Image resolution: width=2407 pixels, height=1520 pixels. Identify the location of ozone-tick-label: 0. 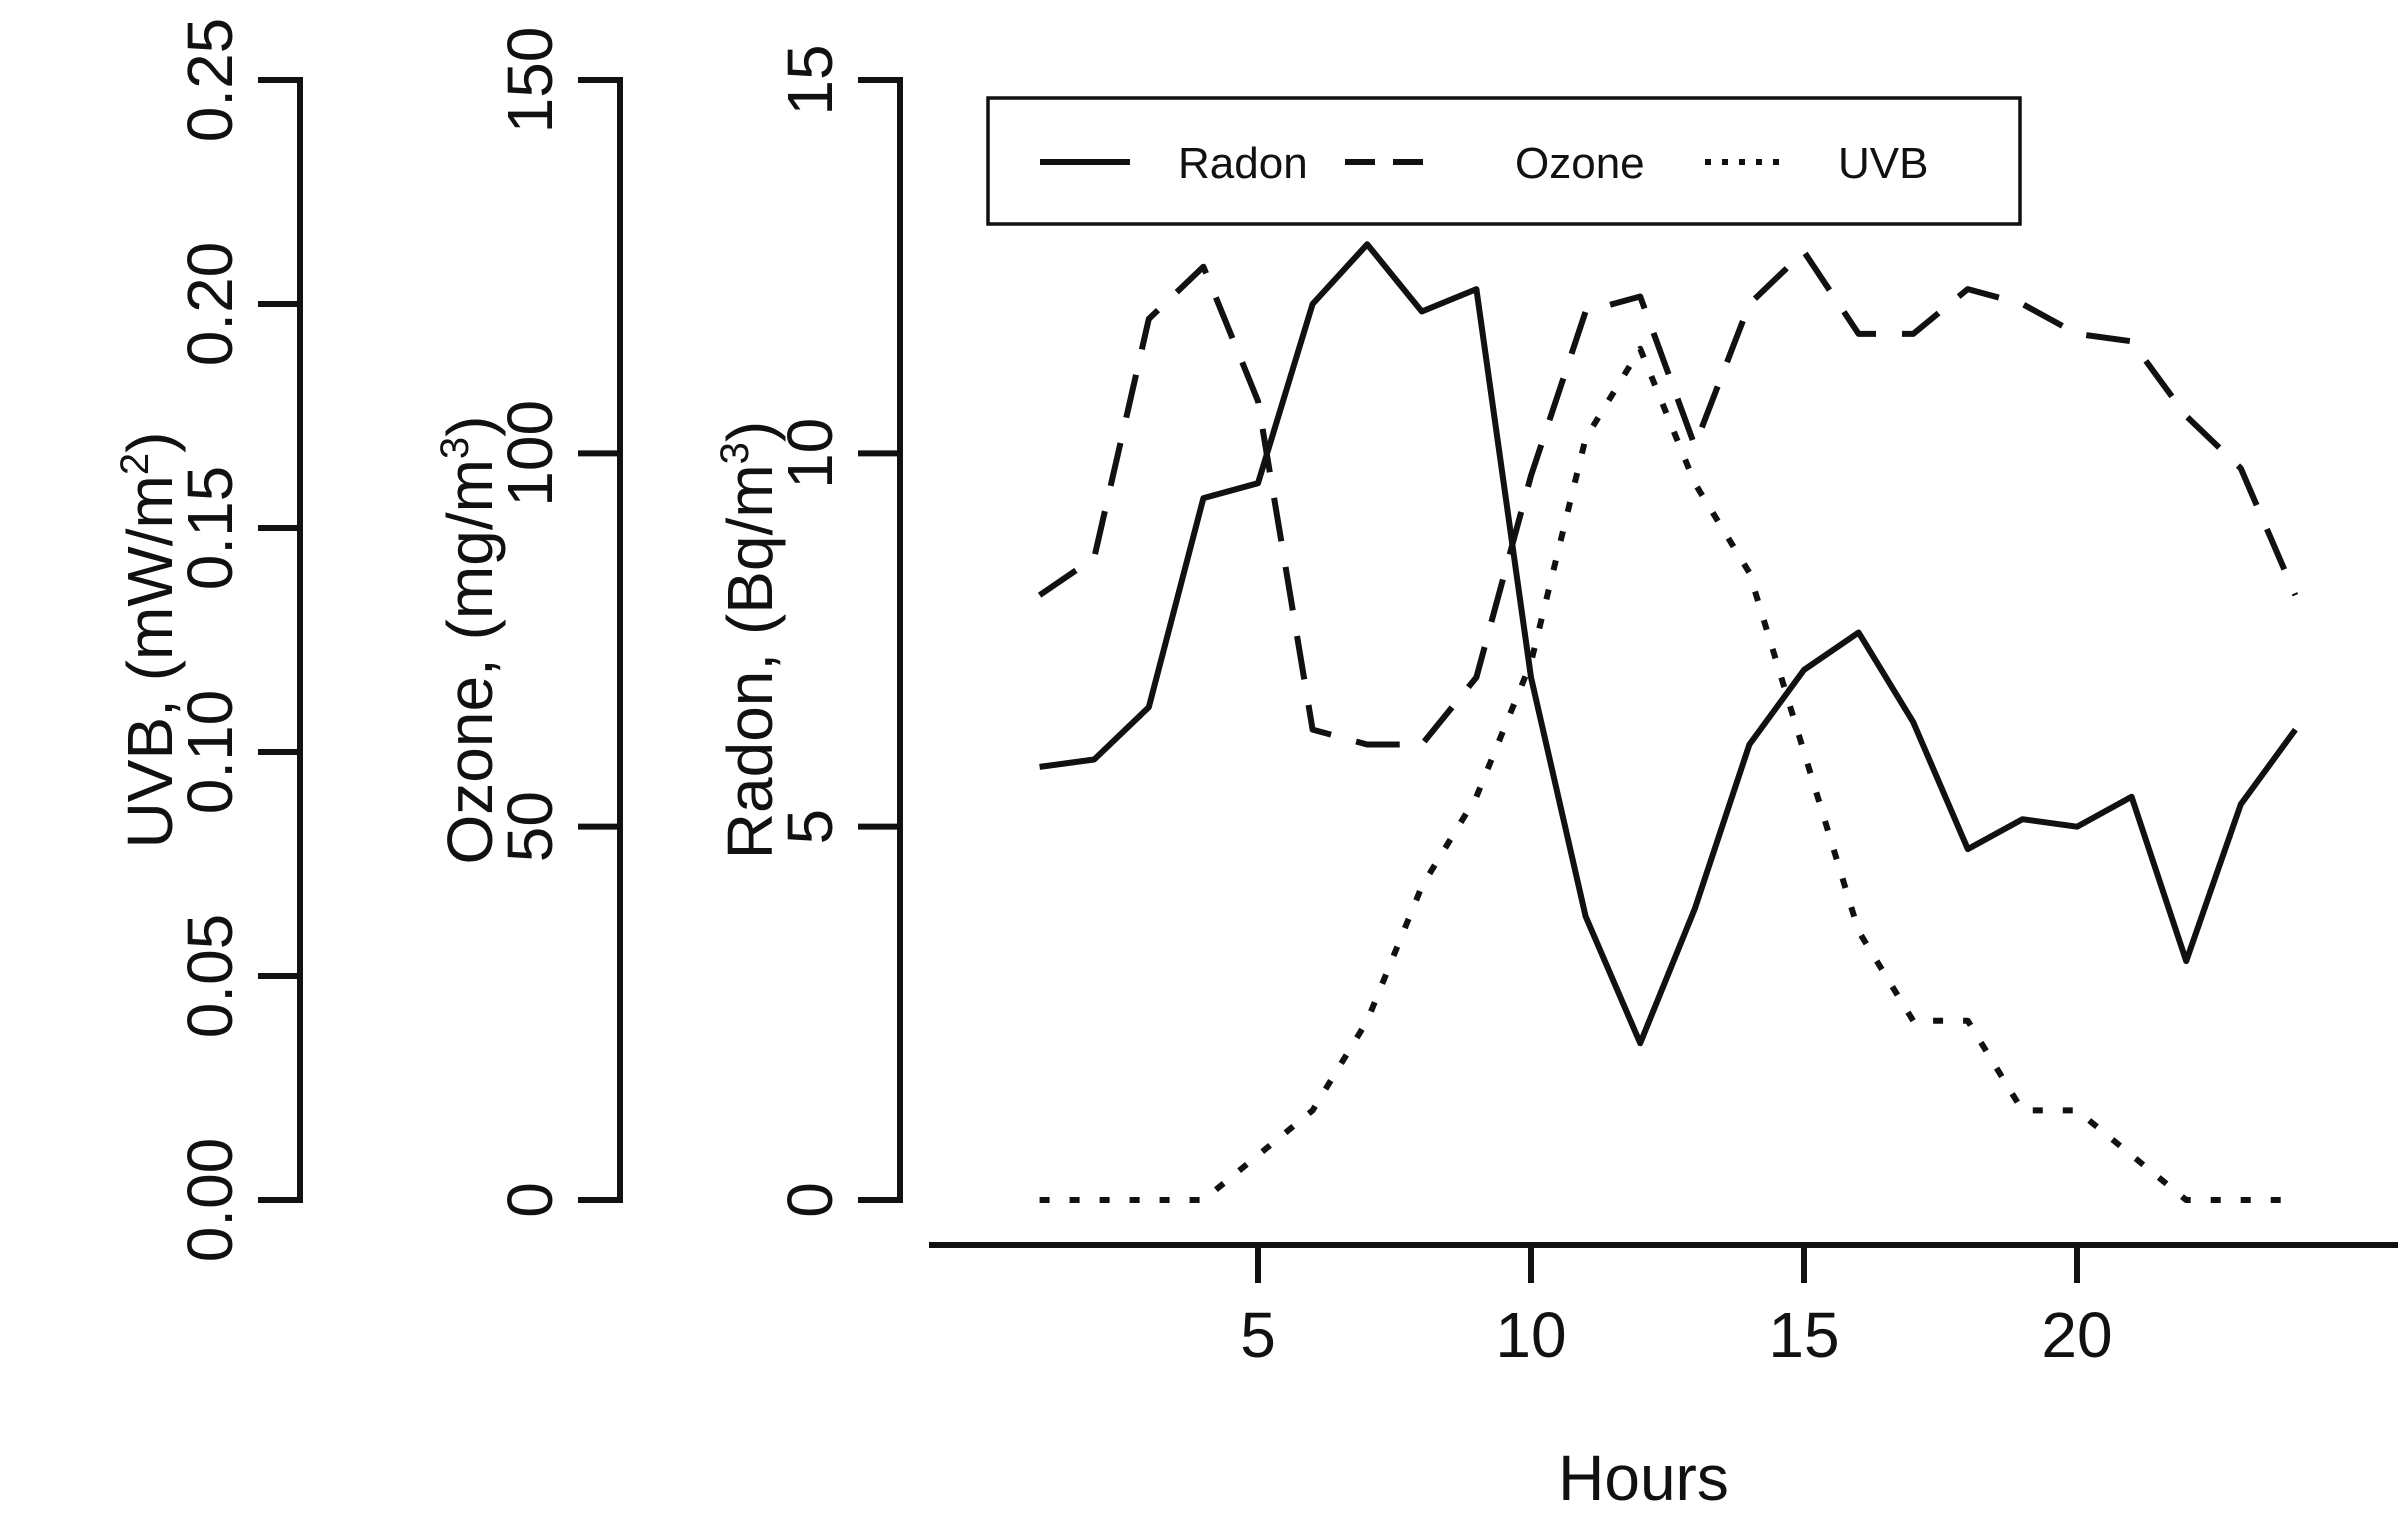
(530, 1200).